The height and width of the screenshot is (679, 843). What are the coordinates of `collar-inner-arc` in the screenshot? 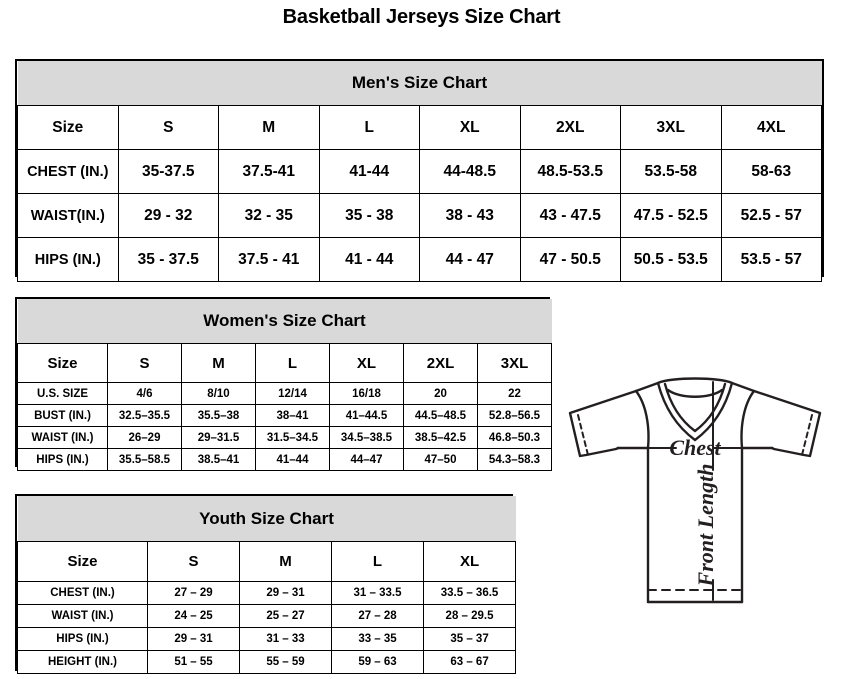 It's located at (695, 393).